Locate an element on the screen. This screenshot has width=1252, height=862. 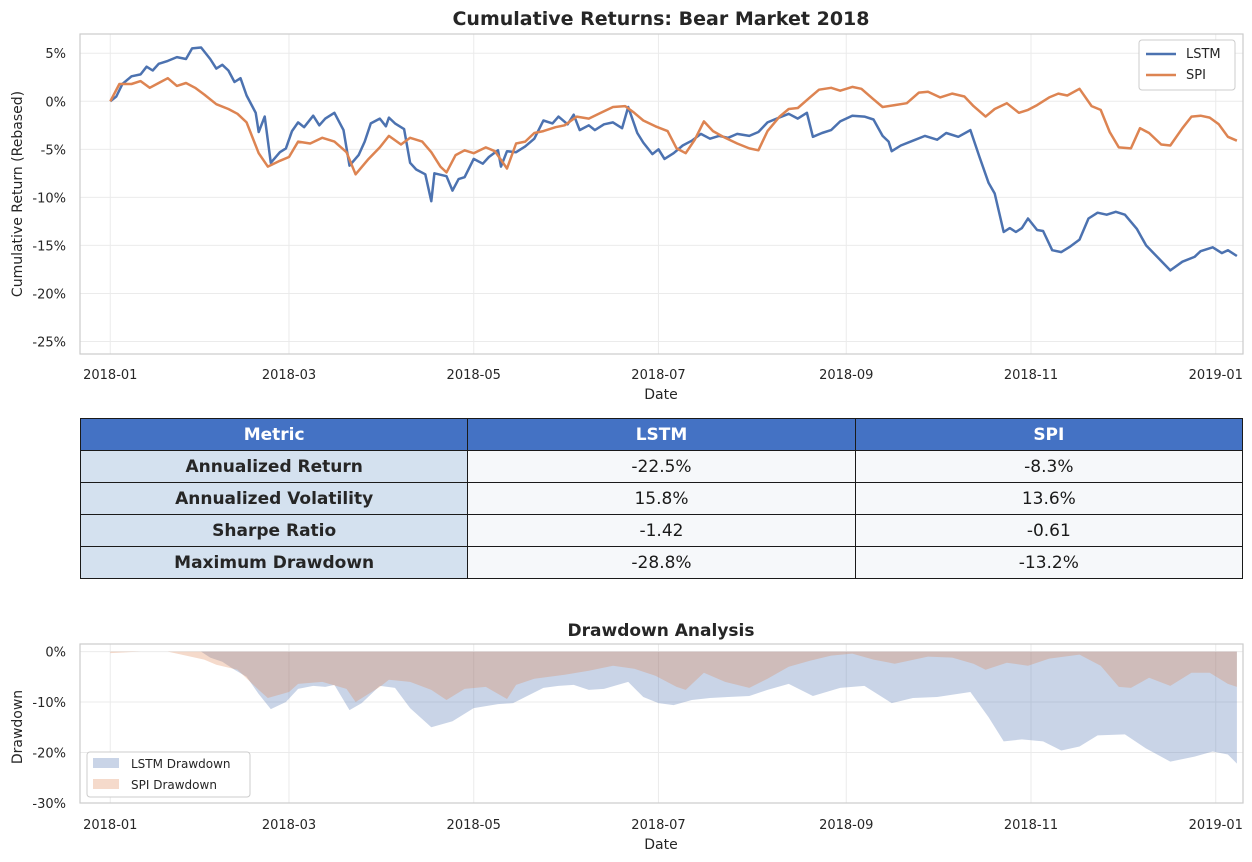
chart-title: Cumulative Returns: Bear Market 2018 is located at coordinates (660, 19).